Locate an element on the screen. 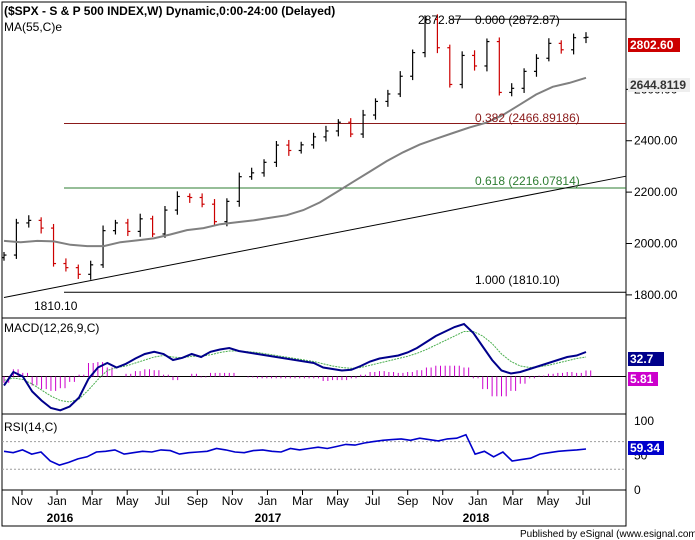  ma-value: 2644.8119 is located at coordinates (658, 85).